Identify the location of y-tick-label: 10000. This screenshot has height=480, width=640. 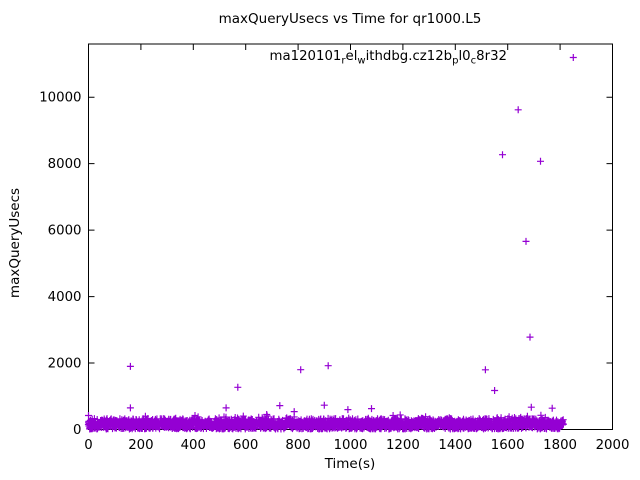
(60, 98).